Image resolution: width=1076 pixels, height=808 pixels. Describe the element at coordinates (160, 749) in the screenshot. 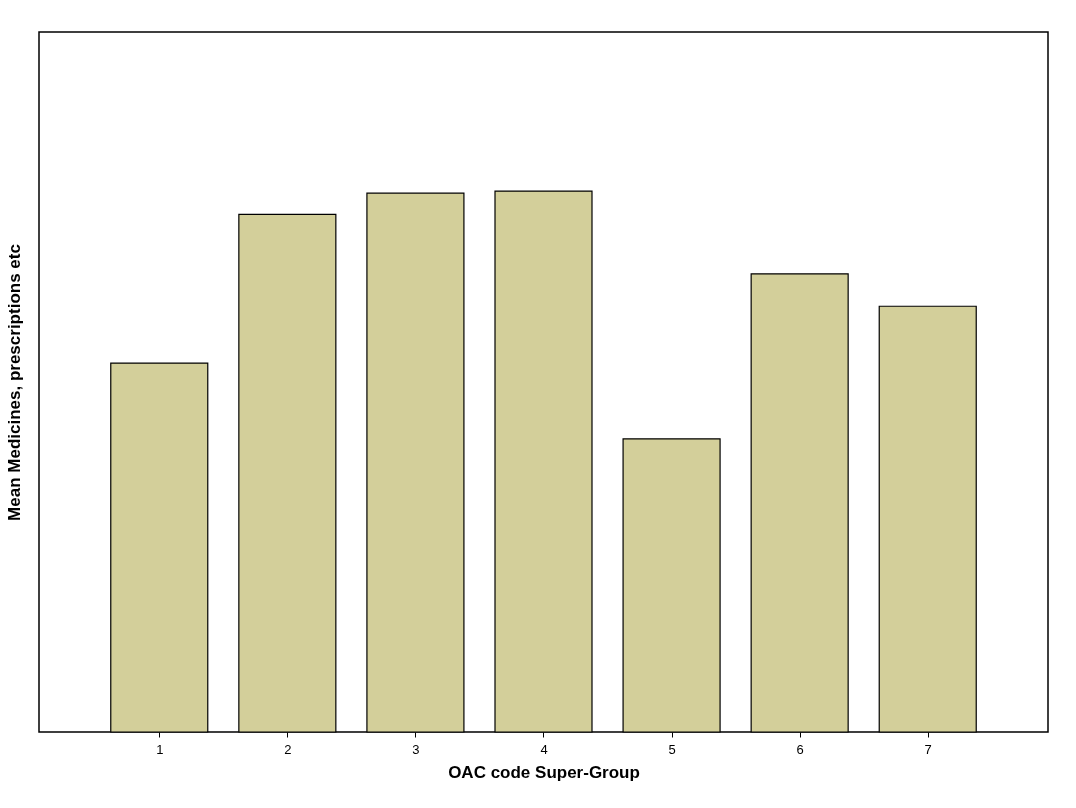

I see `x-tick-label: 1` at that location.